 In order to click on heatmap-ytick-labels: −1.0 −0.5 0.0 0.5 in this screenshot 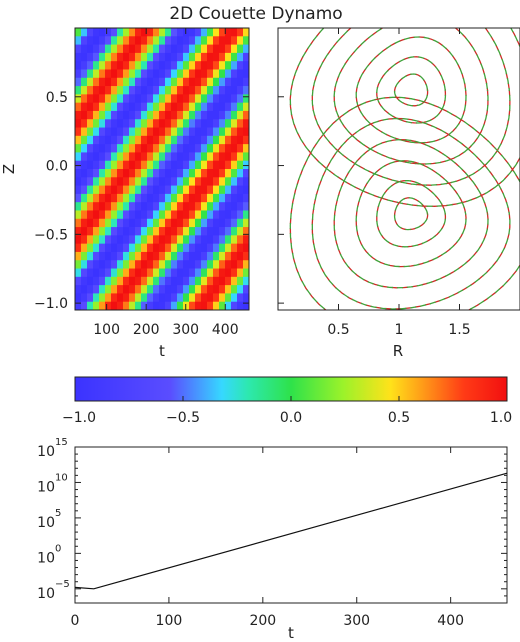, I will do `click(51, 201)`.